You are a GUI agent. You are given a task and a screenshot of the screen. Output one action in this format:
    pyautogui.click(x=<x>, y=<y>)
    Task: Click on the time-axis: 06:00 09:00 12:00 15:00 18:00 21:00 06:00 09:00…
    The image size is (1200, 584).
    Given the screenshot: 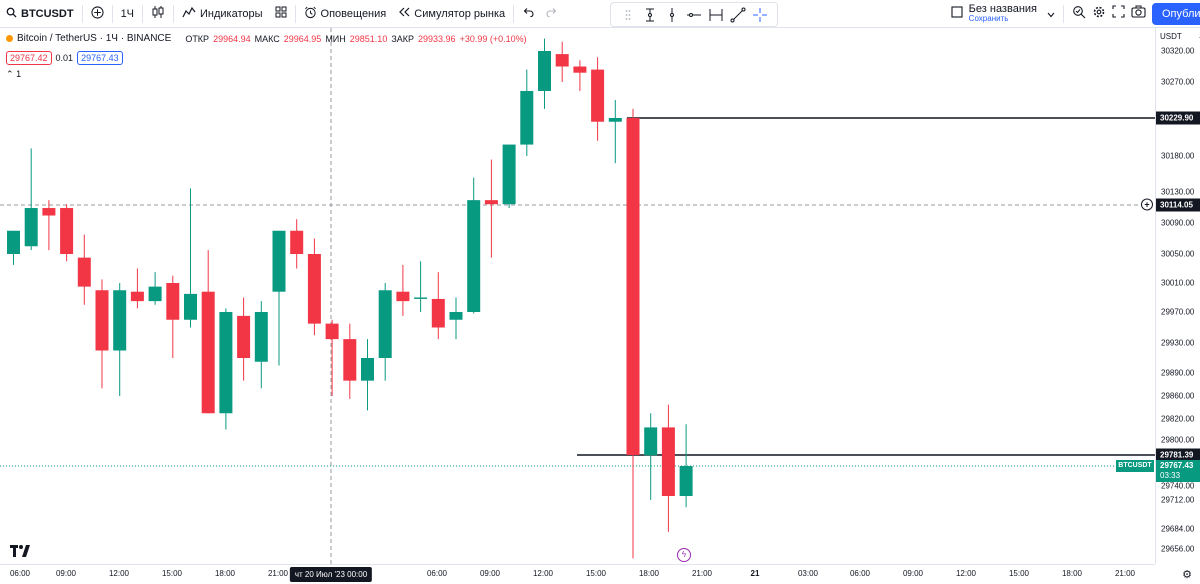 What is the action you would take?
    pyautogui.click(x=577, y=574)
    